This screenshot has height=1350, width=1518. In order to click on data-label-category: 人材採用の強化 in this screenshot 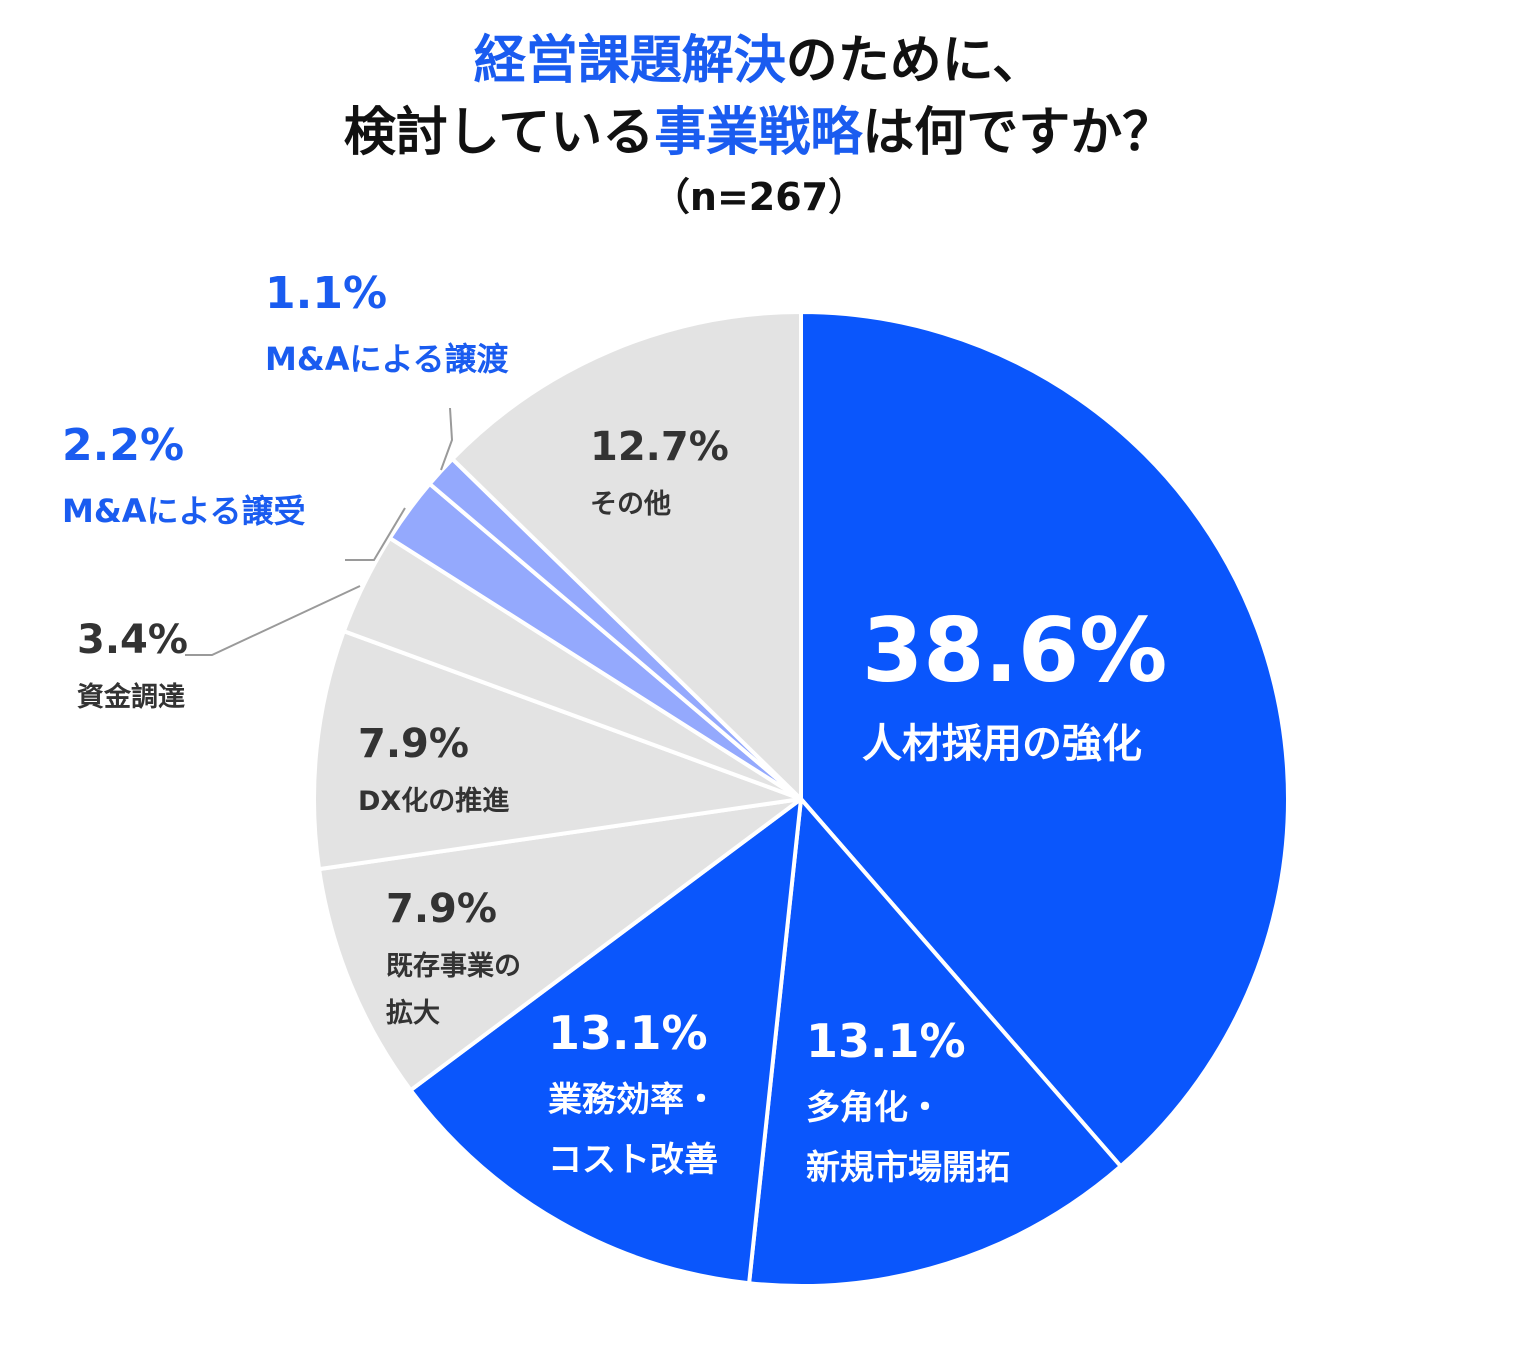, I will do `click(1014, 744)`.